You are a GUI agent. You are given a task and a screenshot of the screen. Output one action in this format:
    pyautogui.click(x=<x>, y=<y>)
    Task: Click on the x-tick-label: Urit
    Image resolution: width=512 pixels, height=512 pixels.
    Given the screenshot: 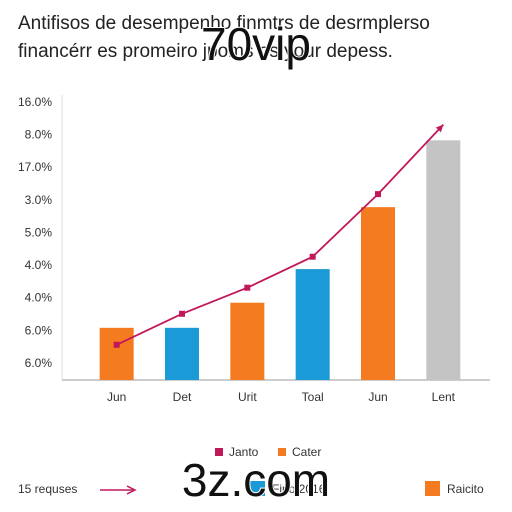 What is the action you would take?
    pyautogui.click(x=247, y=397)
    